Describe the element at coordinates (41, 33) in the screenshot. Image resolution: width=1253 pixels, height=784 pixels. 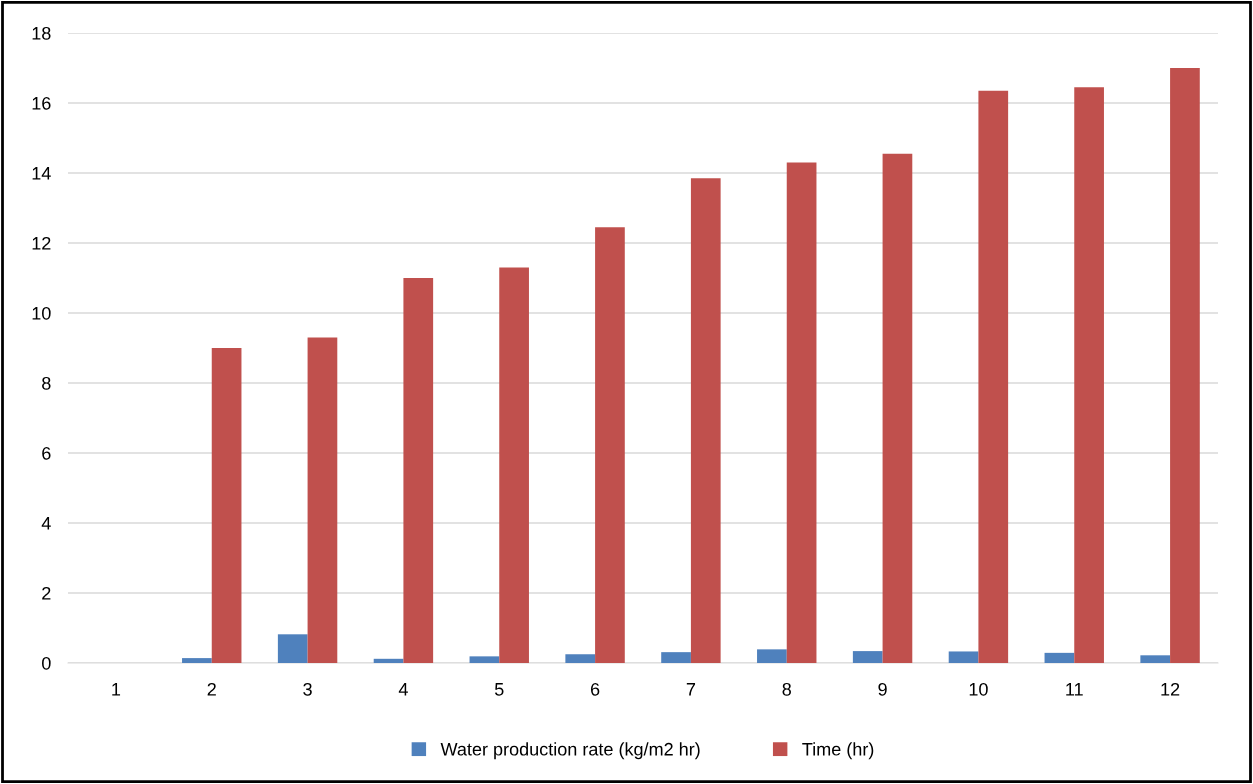
I see `y-tick-label: 18` at that location.